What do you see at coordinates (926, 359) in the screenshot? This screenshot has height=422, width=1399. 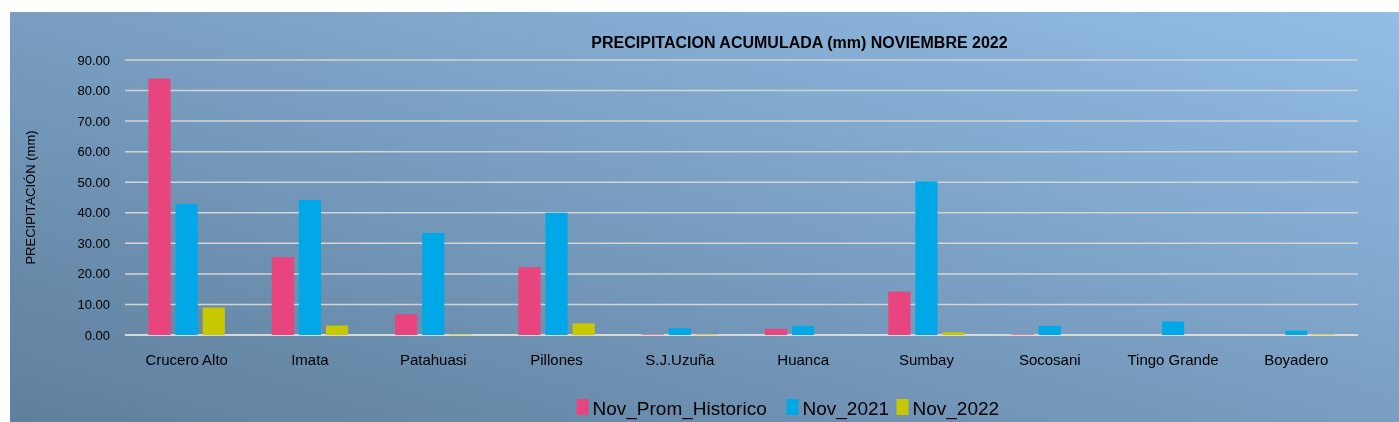 I see `x-tick-label: Sumbay` at bounding box center [926, 359].